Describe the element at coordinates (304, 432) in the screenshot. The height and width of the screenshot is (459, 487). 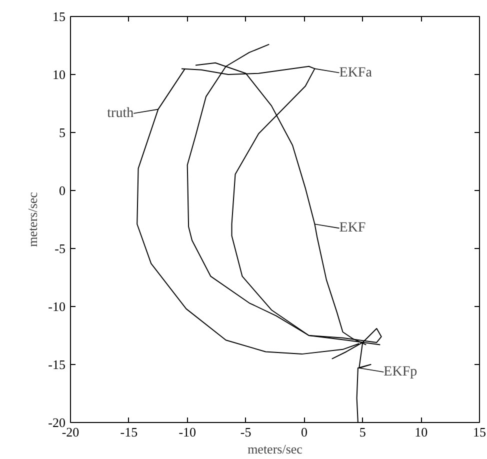
I see `x-tick-label: 0` at that location.